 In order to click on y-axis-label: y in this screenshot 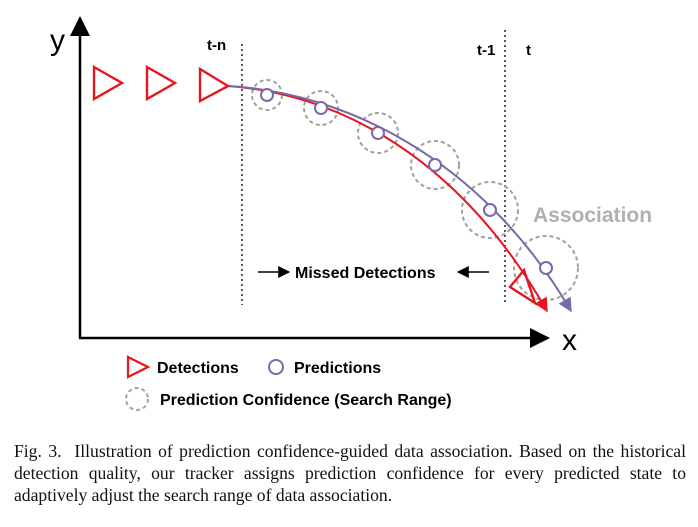, I will do `click(57, 40)`.